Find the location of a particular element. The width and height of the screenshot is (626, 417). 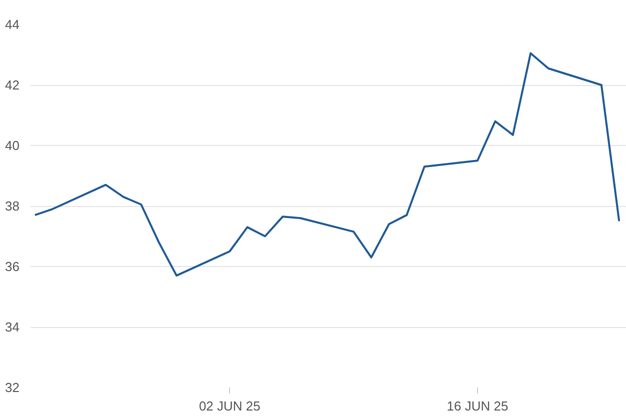

y-tick-label: 34 is located at coordinates (12, 327).